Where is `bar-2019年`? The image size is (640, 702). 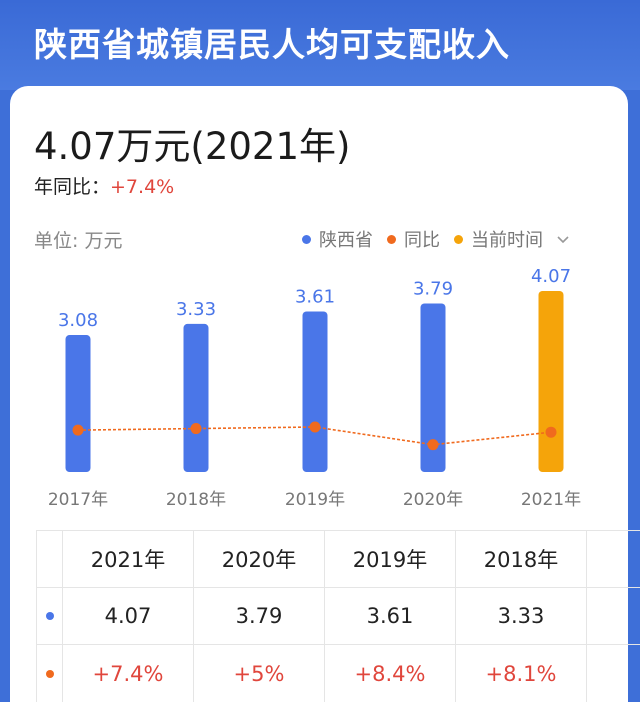 bar-2019年 is located at coordinates (315, 391).